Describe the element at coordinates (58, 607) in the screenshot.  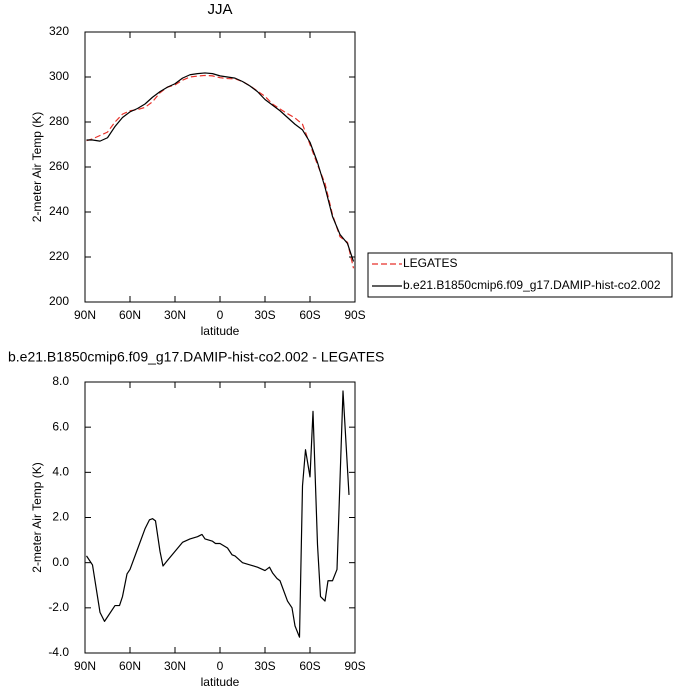
I see `y-tick-label: -2.0` at that location.